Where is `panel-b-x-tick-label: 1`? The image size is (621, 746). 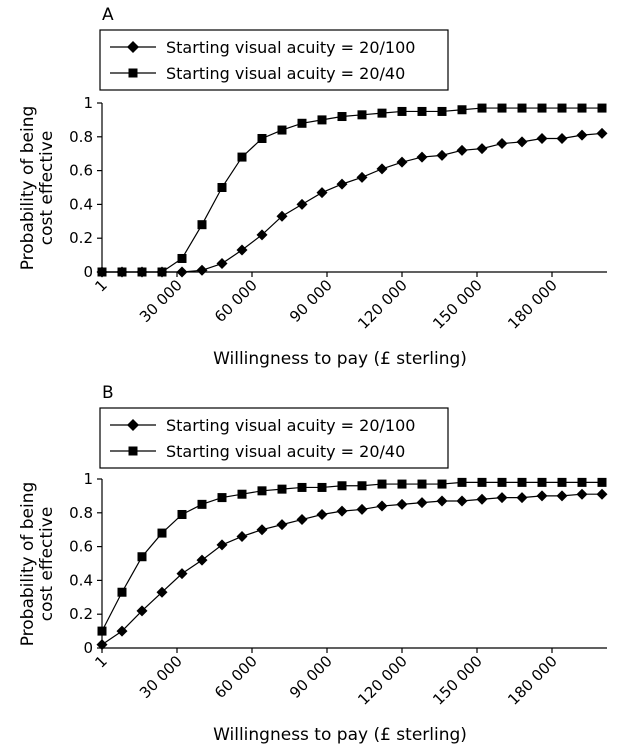
panel-b-x-tick-label: 1 is located at coordinates (100, 661).